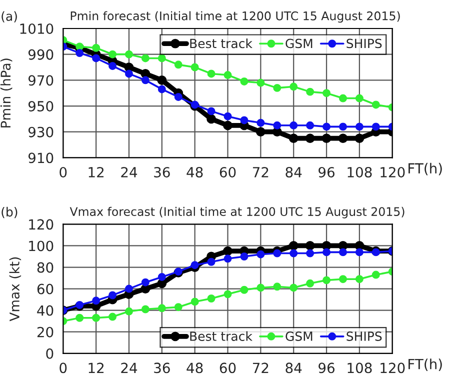 Image resolution: width=451 pixels, height=380 pixels. Describe the element at coordinates (63, 172) in the screenshot. I see `x-tick-label: 0` at that location.